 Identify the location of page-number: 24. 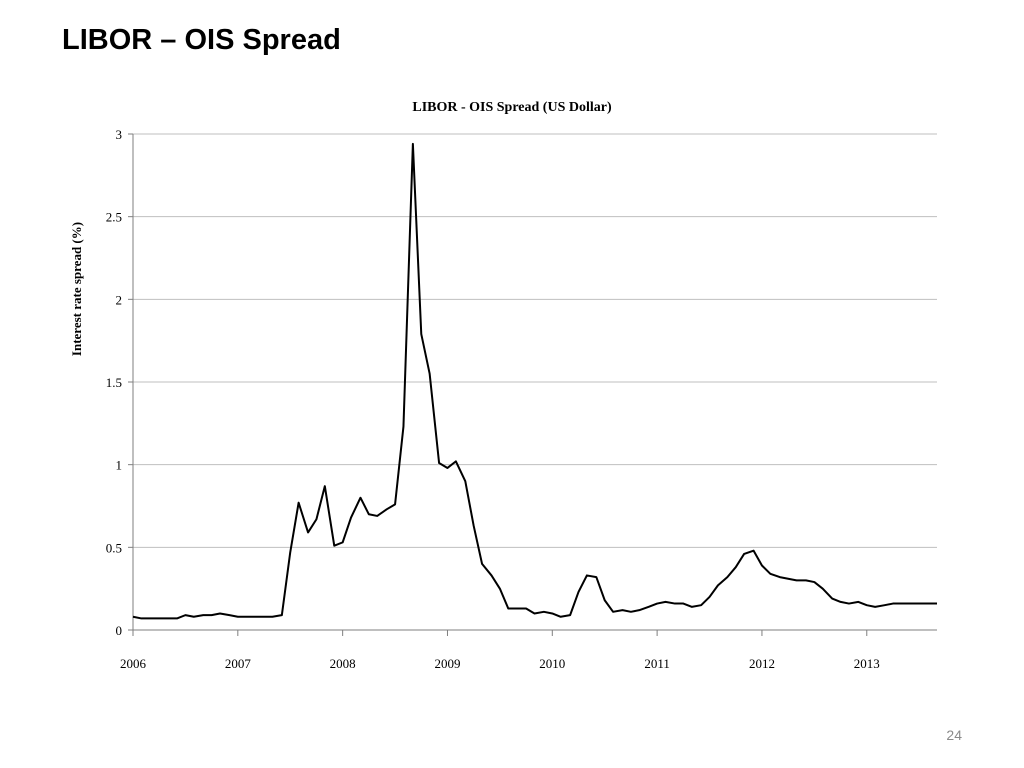
(954, 735).